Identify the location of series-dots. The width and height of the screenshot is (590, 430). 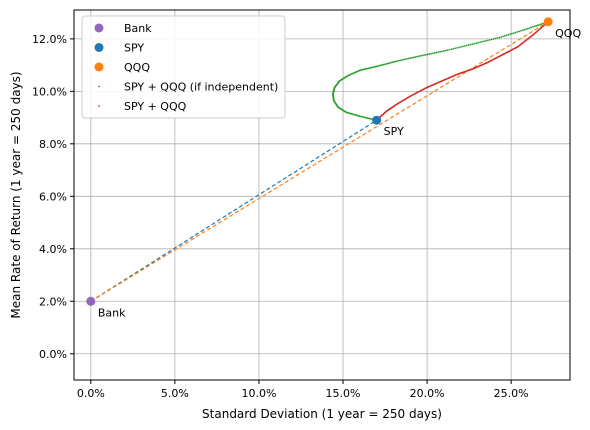
(441, 71).